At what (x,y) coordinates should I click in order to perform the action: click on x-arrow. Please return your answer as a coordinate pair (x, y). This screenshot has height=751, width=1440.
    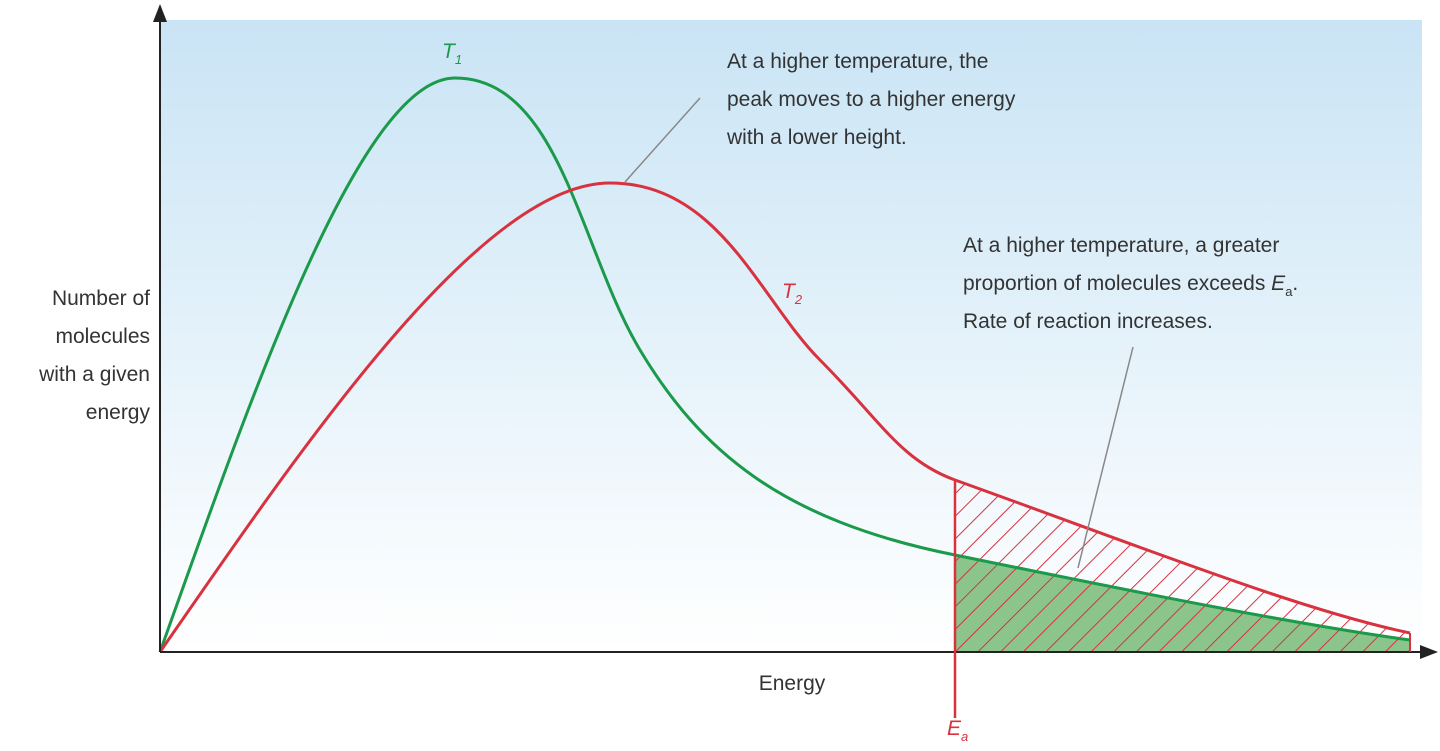
    Looking at the image, I should click on (1429, 652).